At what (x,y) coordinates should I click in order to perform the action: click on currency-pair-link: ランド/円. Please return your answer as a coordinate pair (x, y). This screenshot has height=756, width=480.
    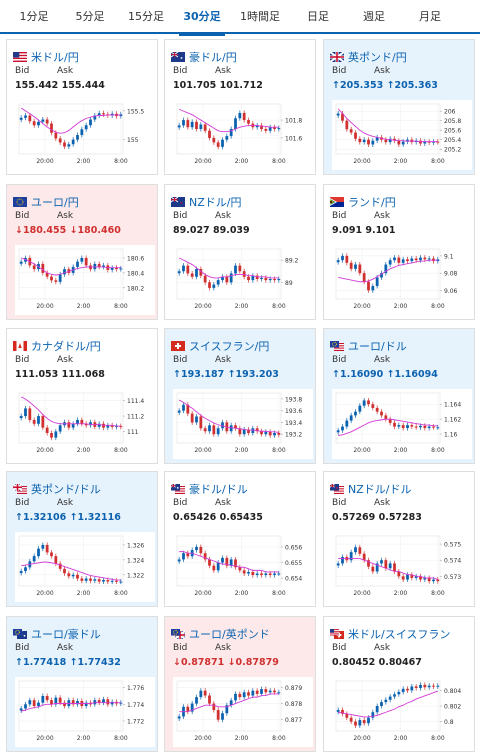
    Looking at the image, I should click on (372, 202).